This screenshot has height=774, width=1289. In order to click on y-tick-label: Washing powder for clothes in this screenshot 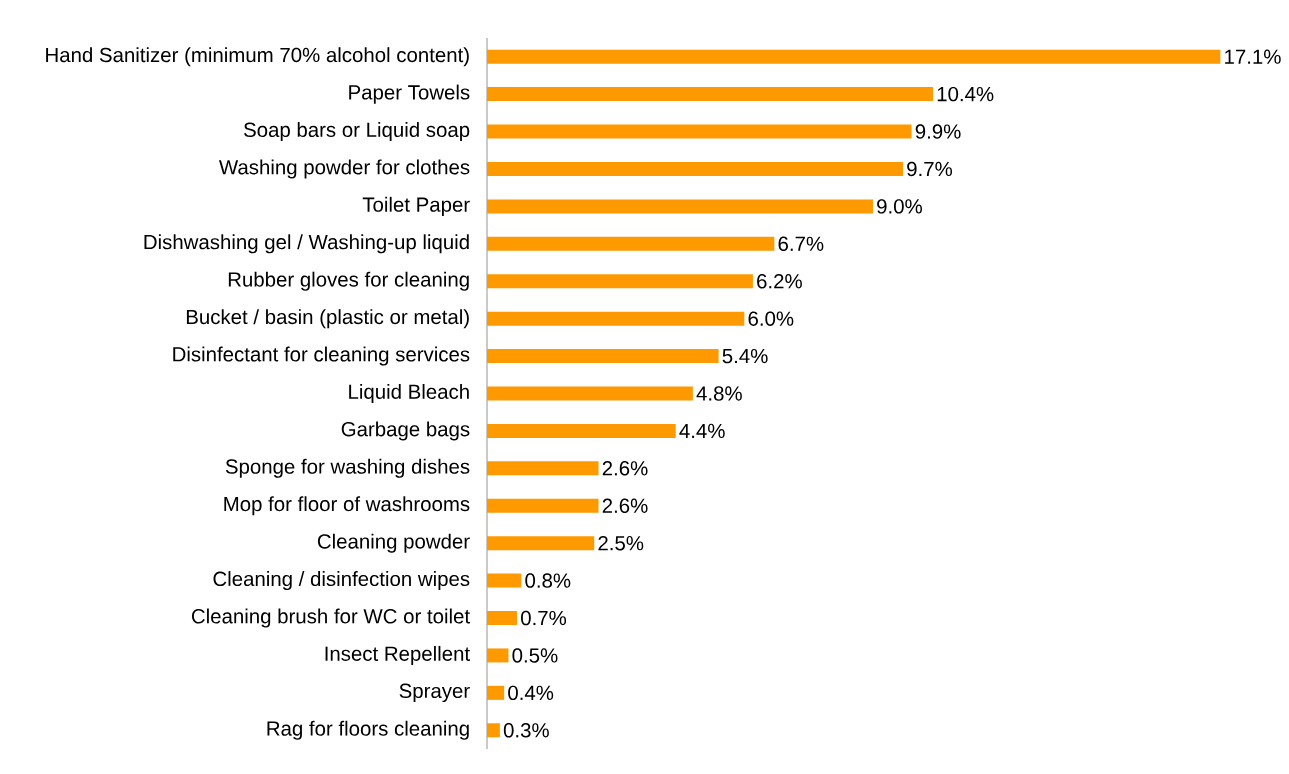, I will do `click(344, 169)`.